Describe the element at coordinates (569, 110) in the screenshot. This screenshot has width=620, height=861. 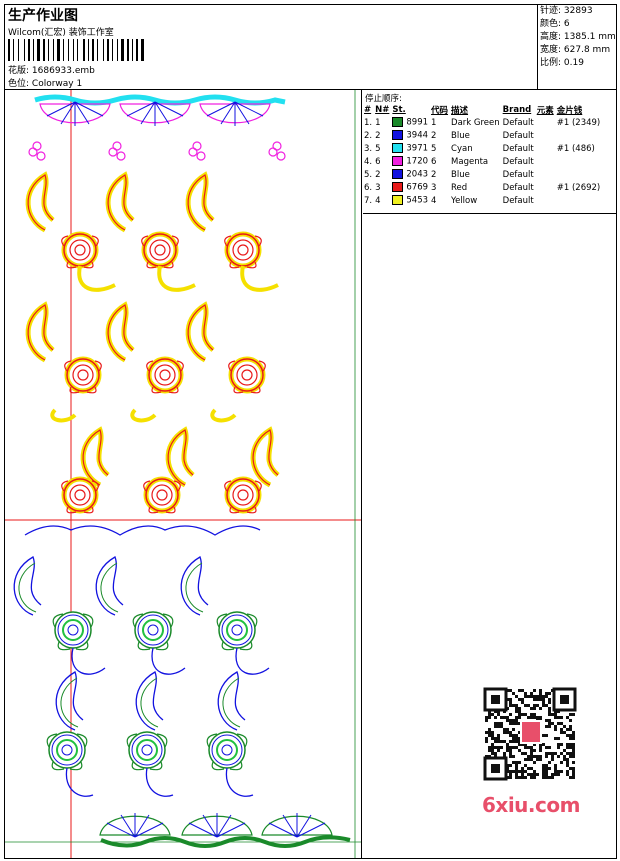
I see `column-header: 金片钱` at that location.